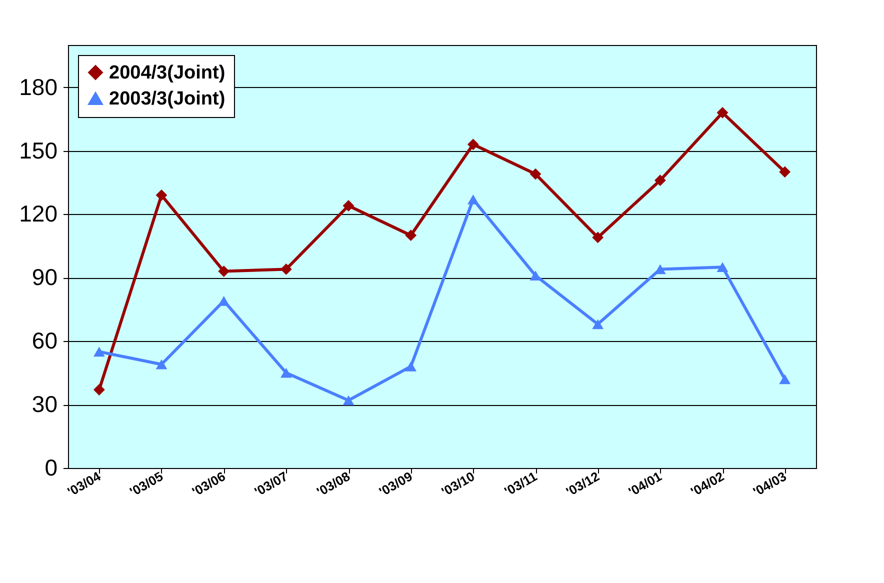 The height and width of the screenshot is (583, 884). Describe the element at coordinates (582, 484) in the screenshot. I see `x-tick-label: '03/12` at that location.